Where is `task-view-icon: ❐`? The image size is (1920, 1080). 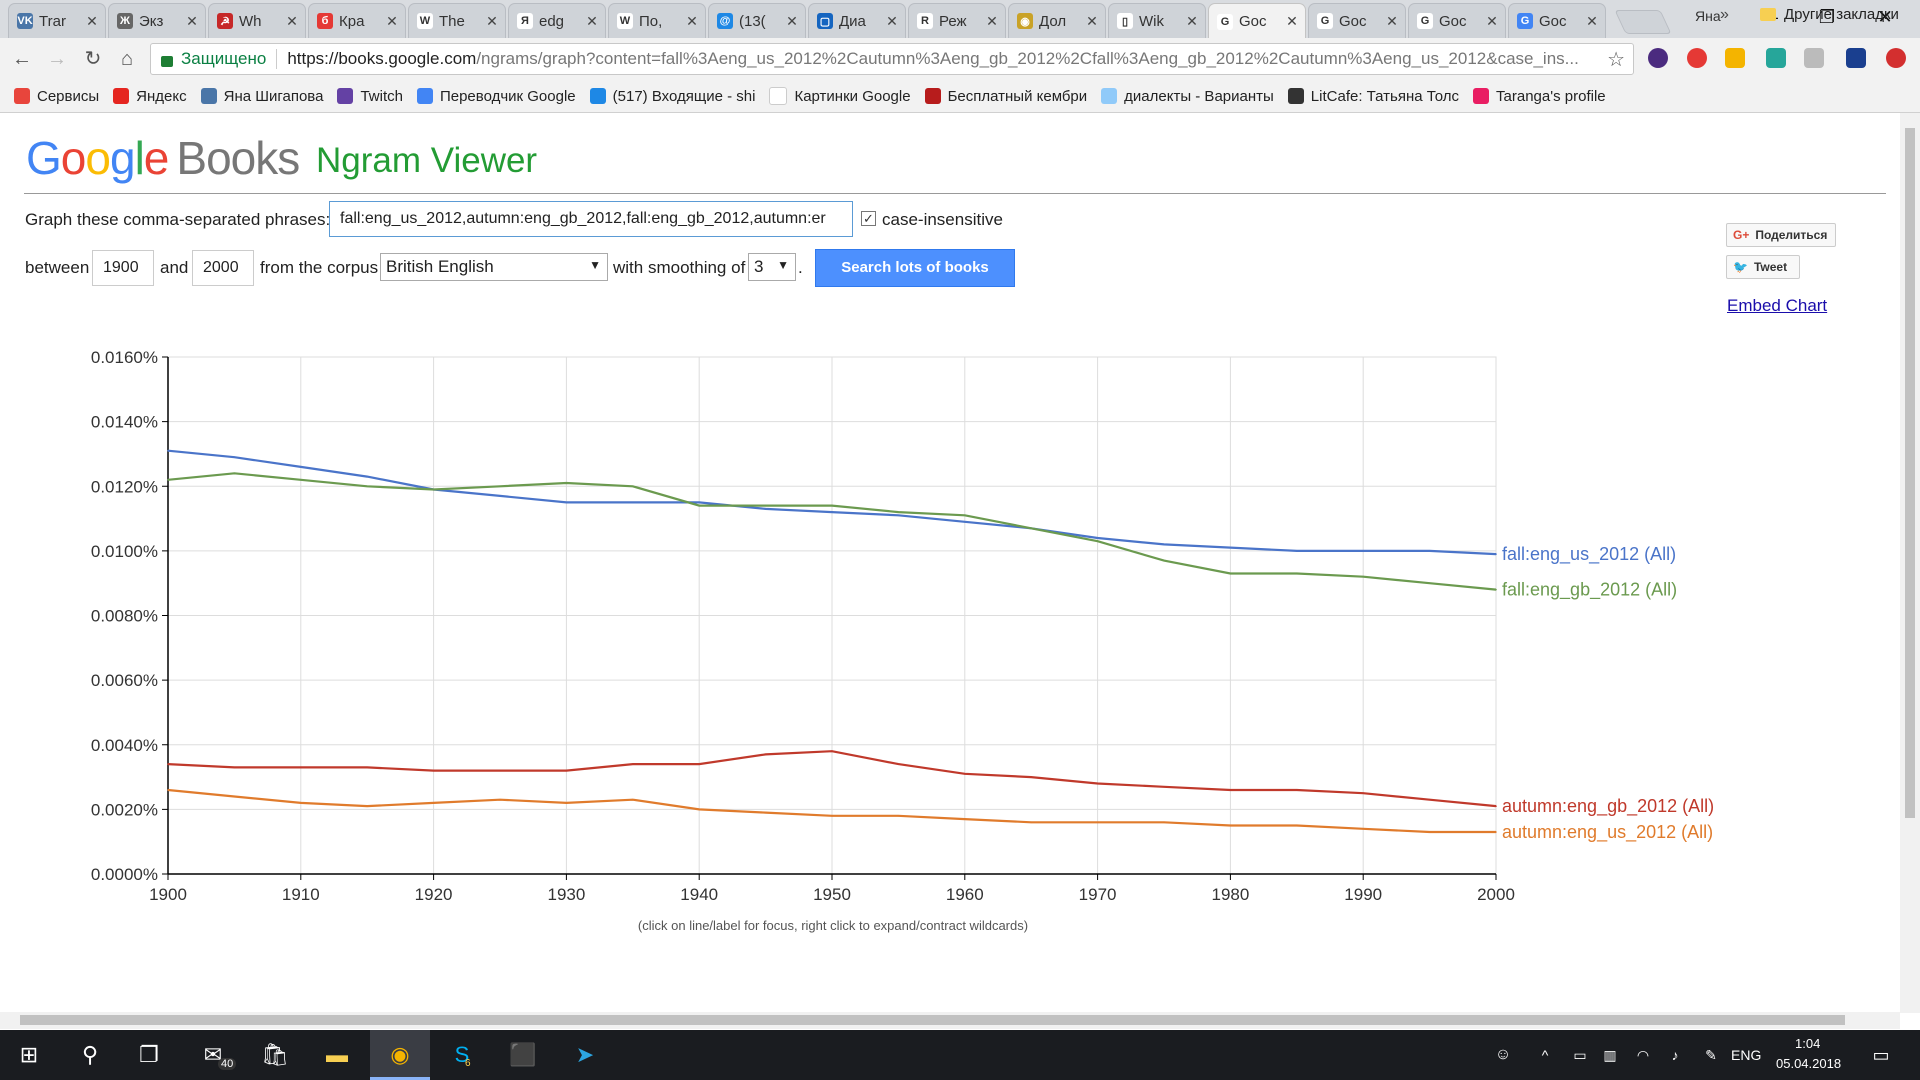
task-view-icon: ❐ is located at coordinates (149, 1054).